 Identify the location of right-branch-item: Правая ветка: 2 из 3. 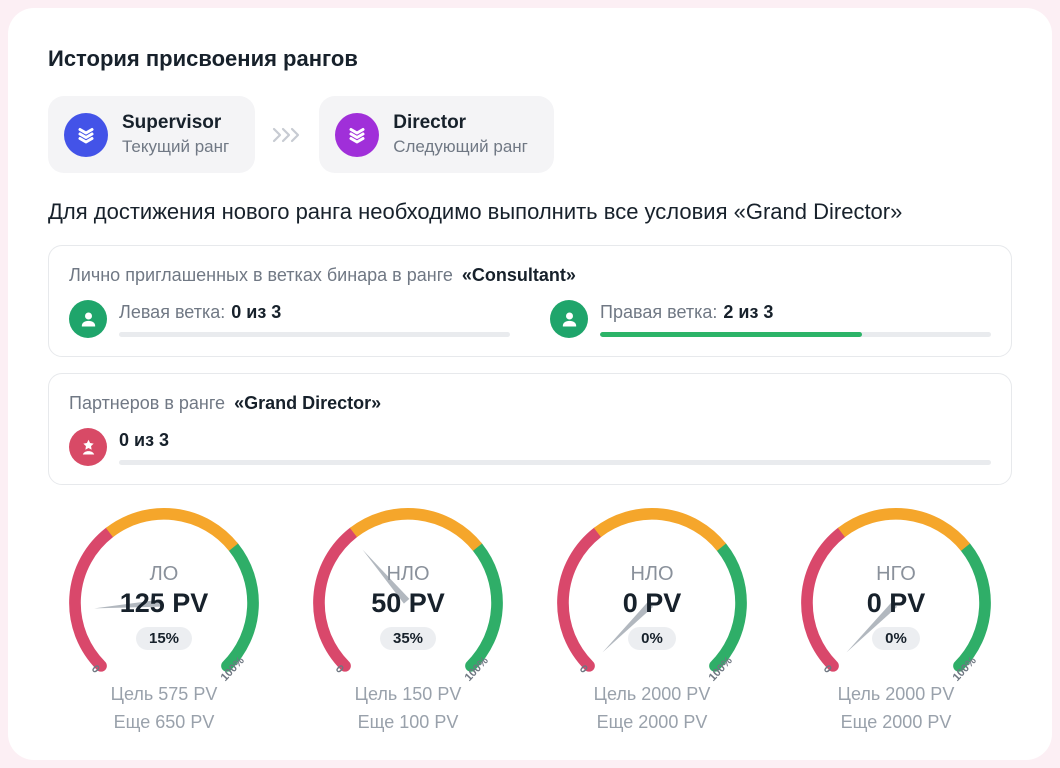
(770, 319).